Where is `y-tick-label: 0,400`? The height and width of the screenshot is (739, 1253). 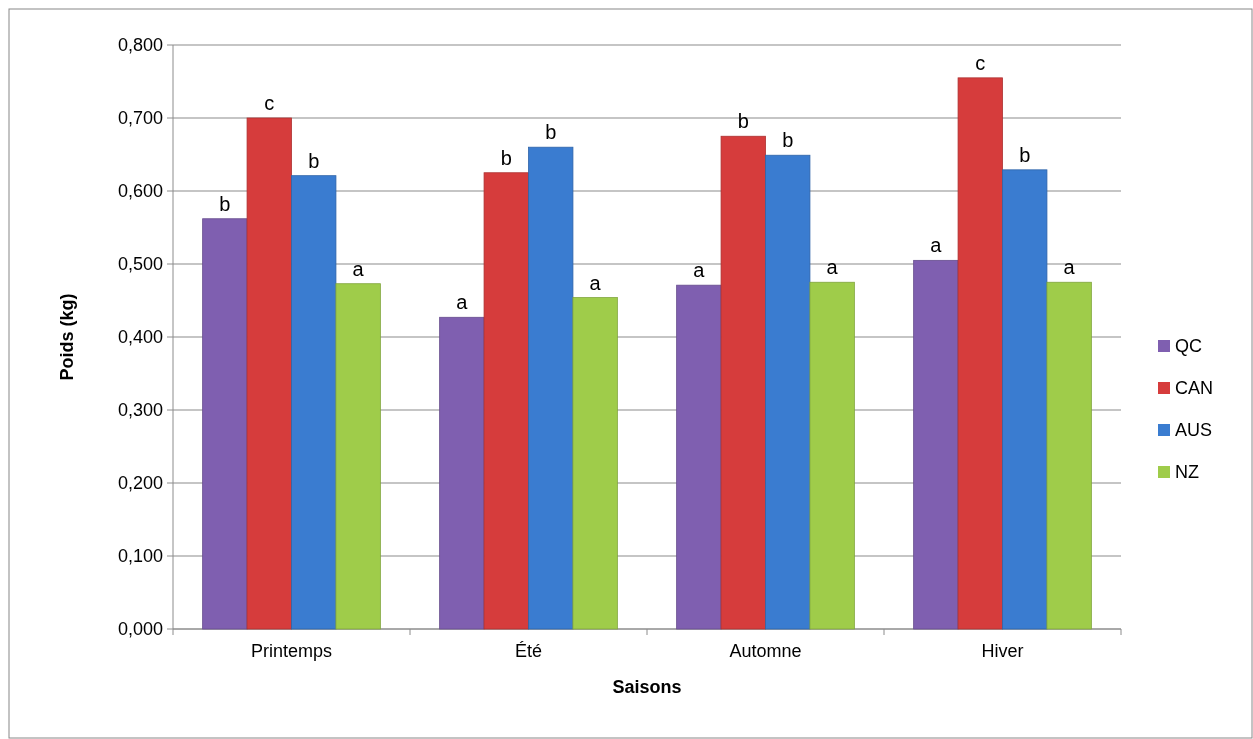
y-tick-label: 0,400 is located at coordinates (140, 337).